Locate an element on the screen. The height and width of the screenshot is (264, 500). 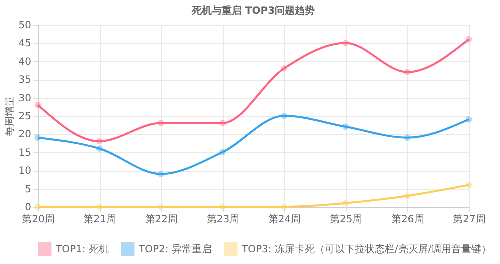
legend-label: TOP2: 异常重启 is located at coordinates (175, 249).